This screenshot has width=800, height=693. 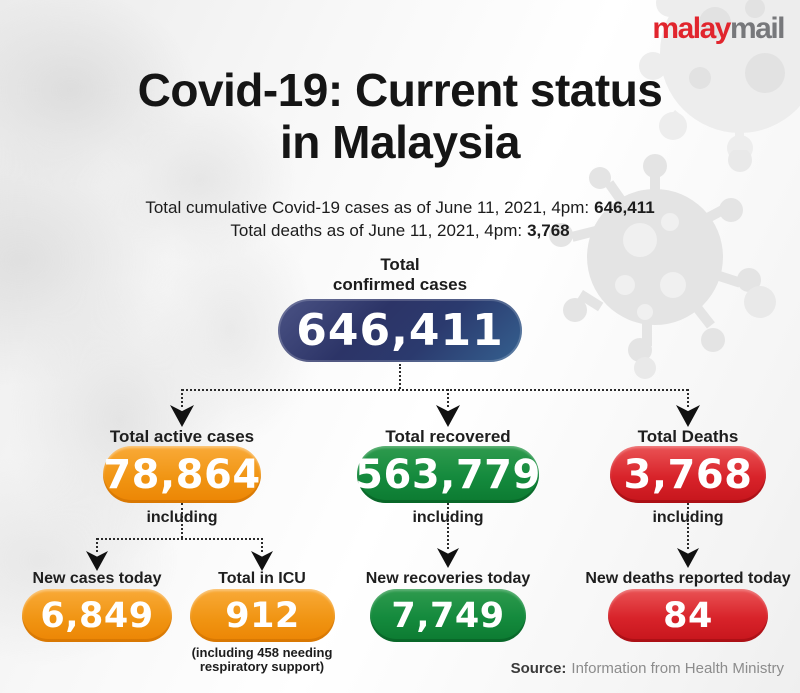 What do you see at coordinates (448, 398) in the screenshot?
I see `connector-branch2-drop` at bounding box center [448, 398].